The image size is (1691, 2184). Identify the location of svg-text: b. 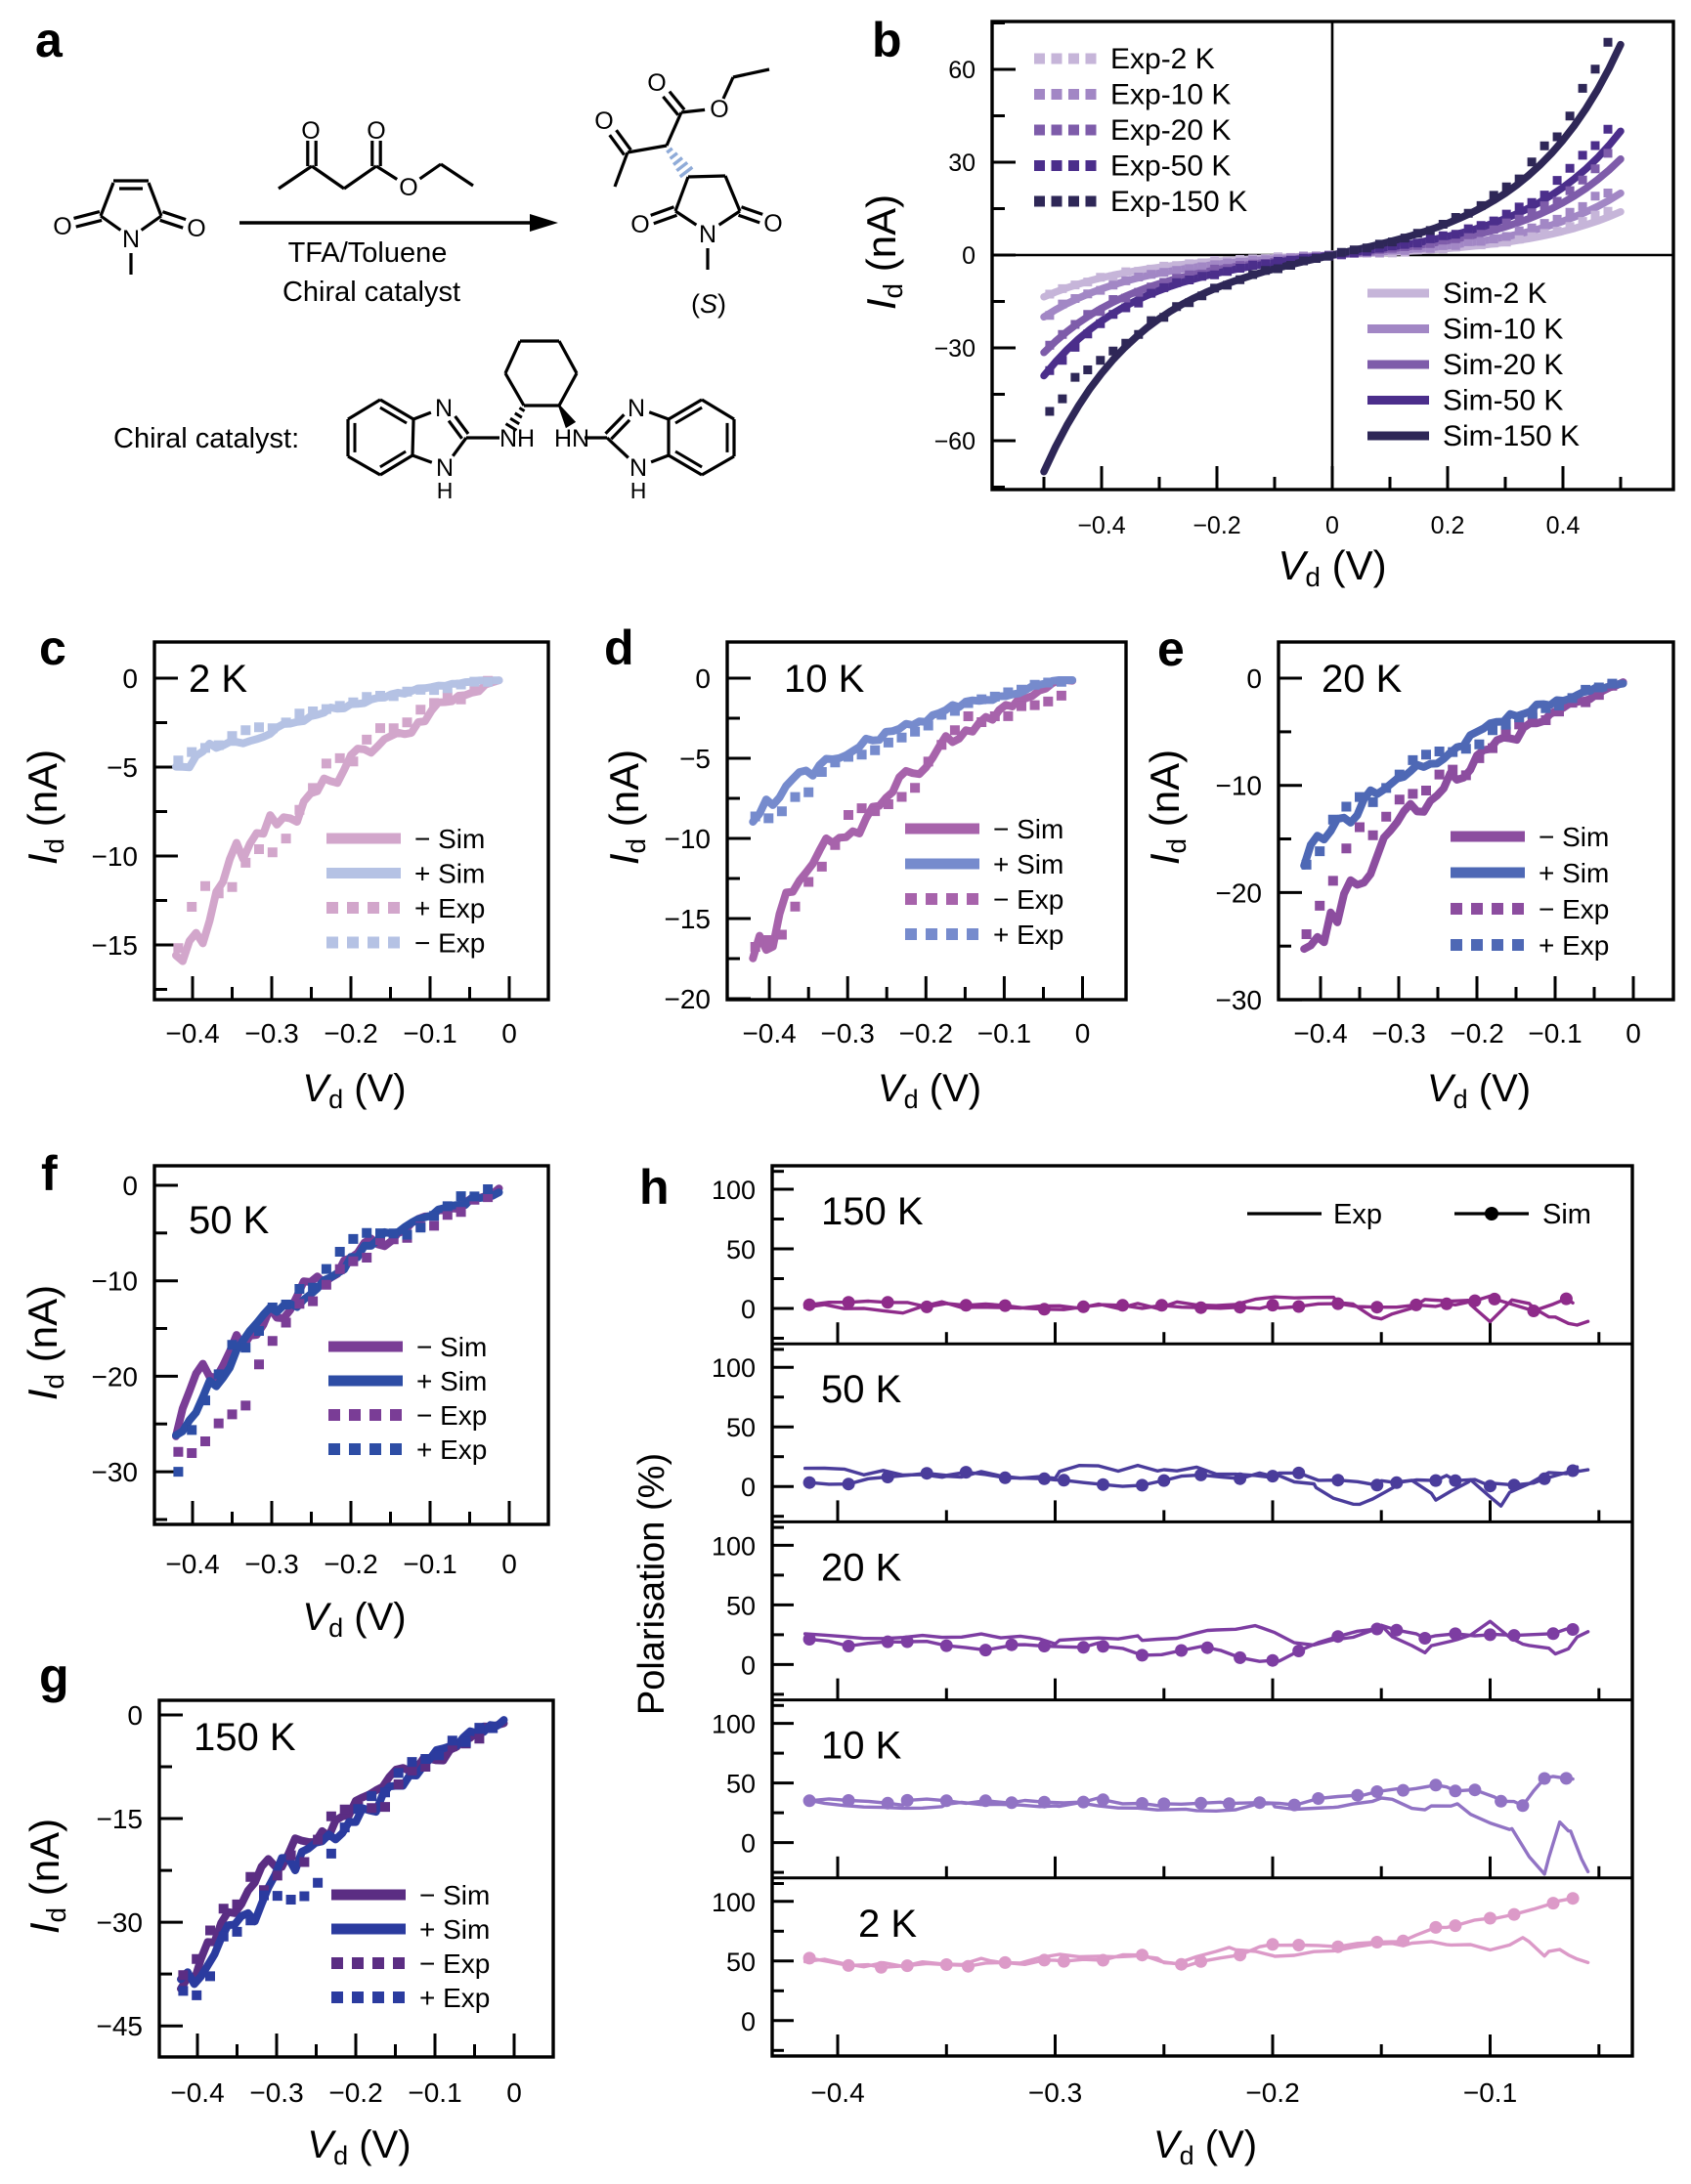
(887, 40).